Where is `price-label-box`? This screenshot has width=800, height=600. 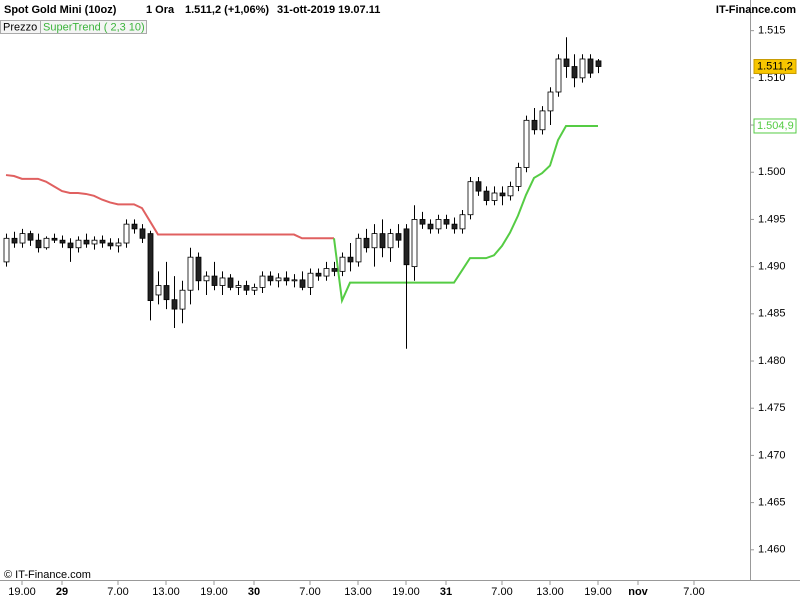 price-label-box is located at coordinates (775, 67).